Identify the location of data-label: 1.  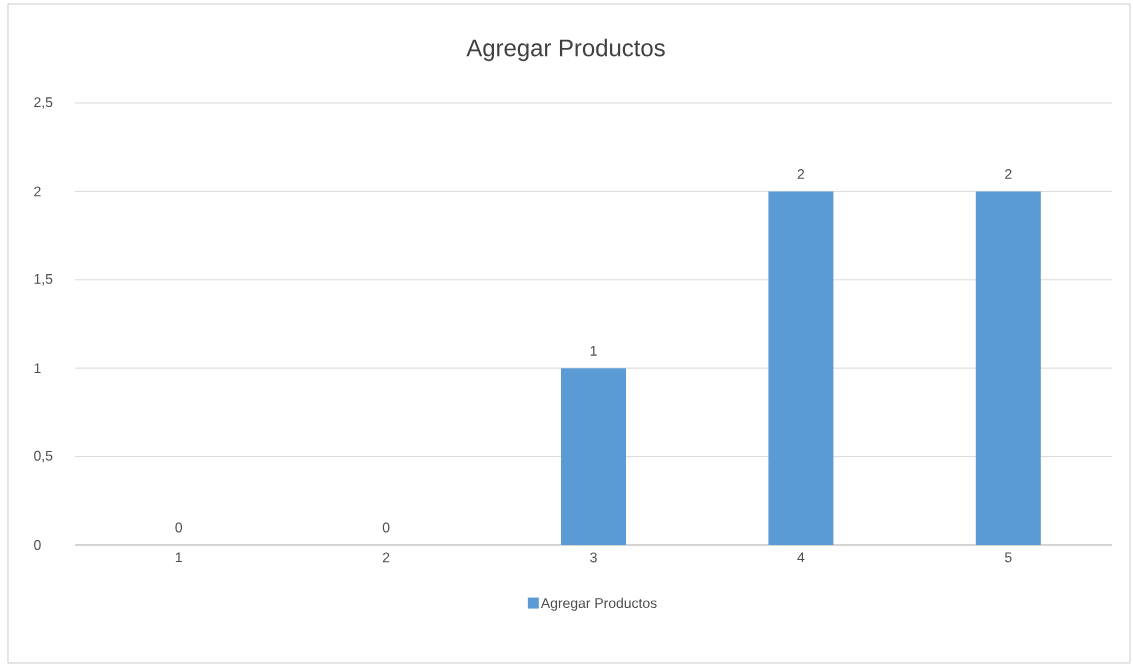
(593, 351).